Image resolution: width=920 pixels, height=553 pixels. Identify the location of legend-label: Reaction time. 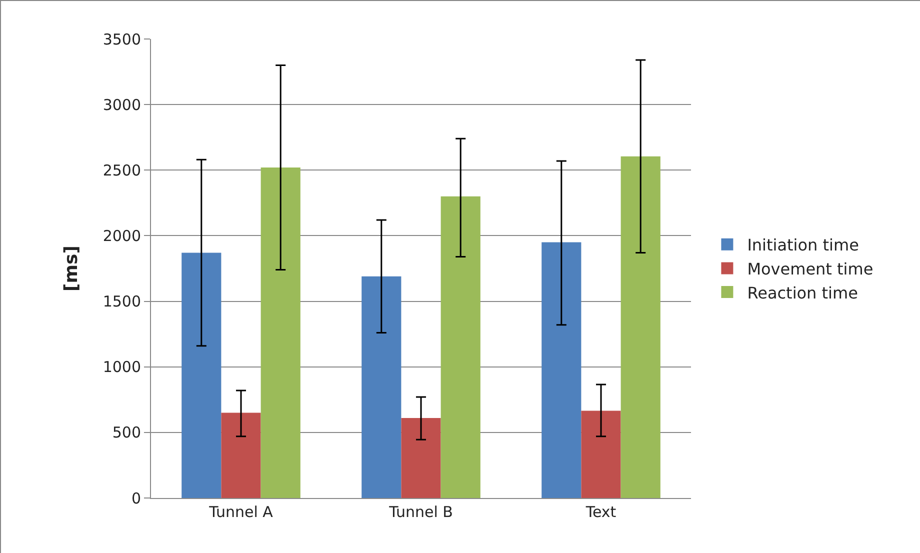
(802, 292).